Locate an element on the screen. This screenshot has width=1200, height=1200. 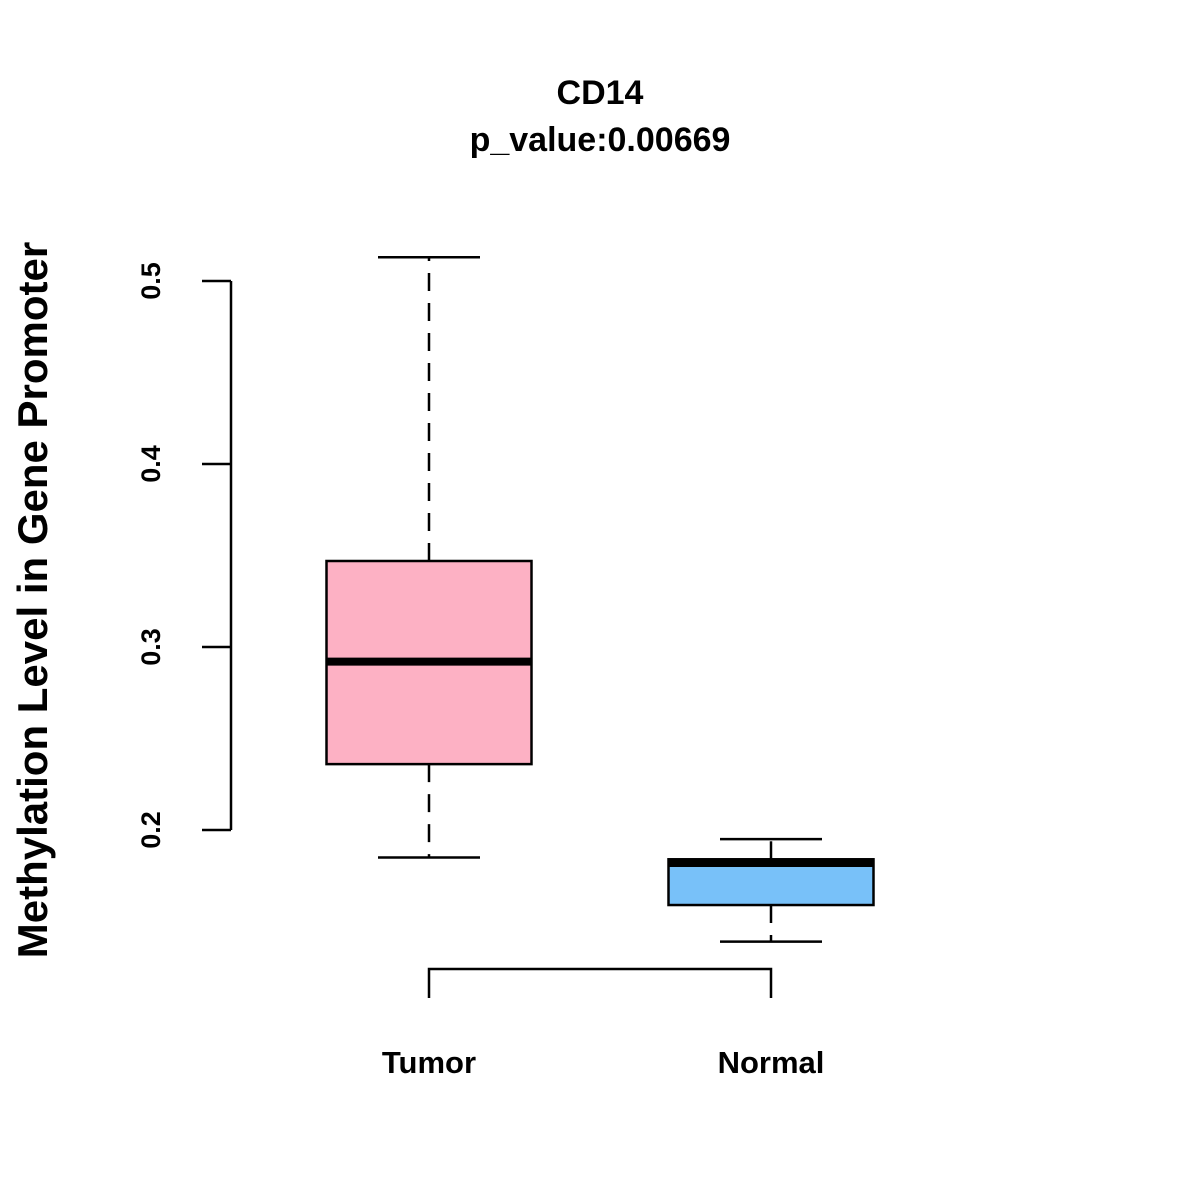
y-tick-label: 0.2 is located at coordinates (151, 830).